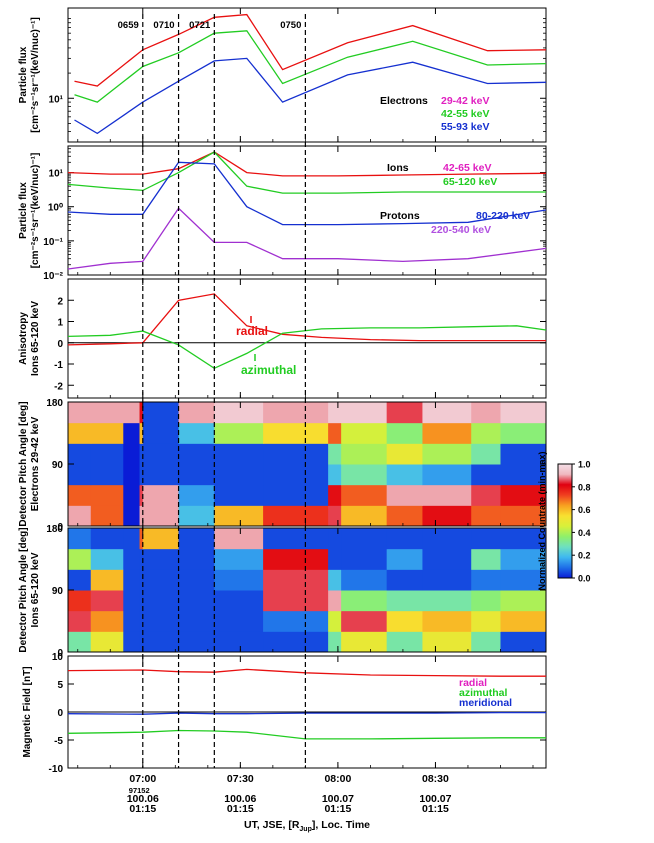  What do you see at coordinates (55, 208) in the screenshot?
I see `y-tick-label: 10⁰` at bounding box center [55, 208].